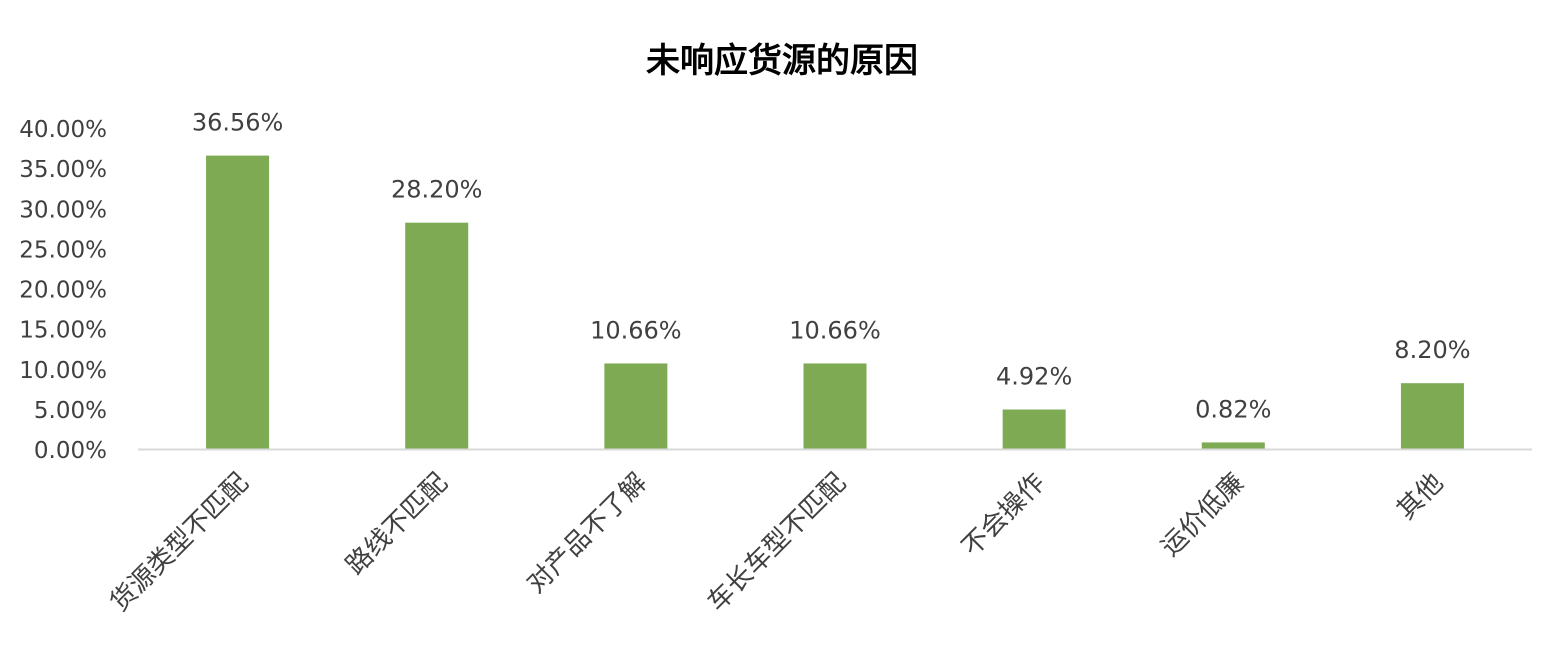  Describe the element at coordinates (1432, 350) in the screenshot. I see `data-label: 8.20%` at that location.